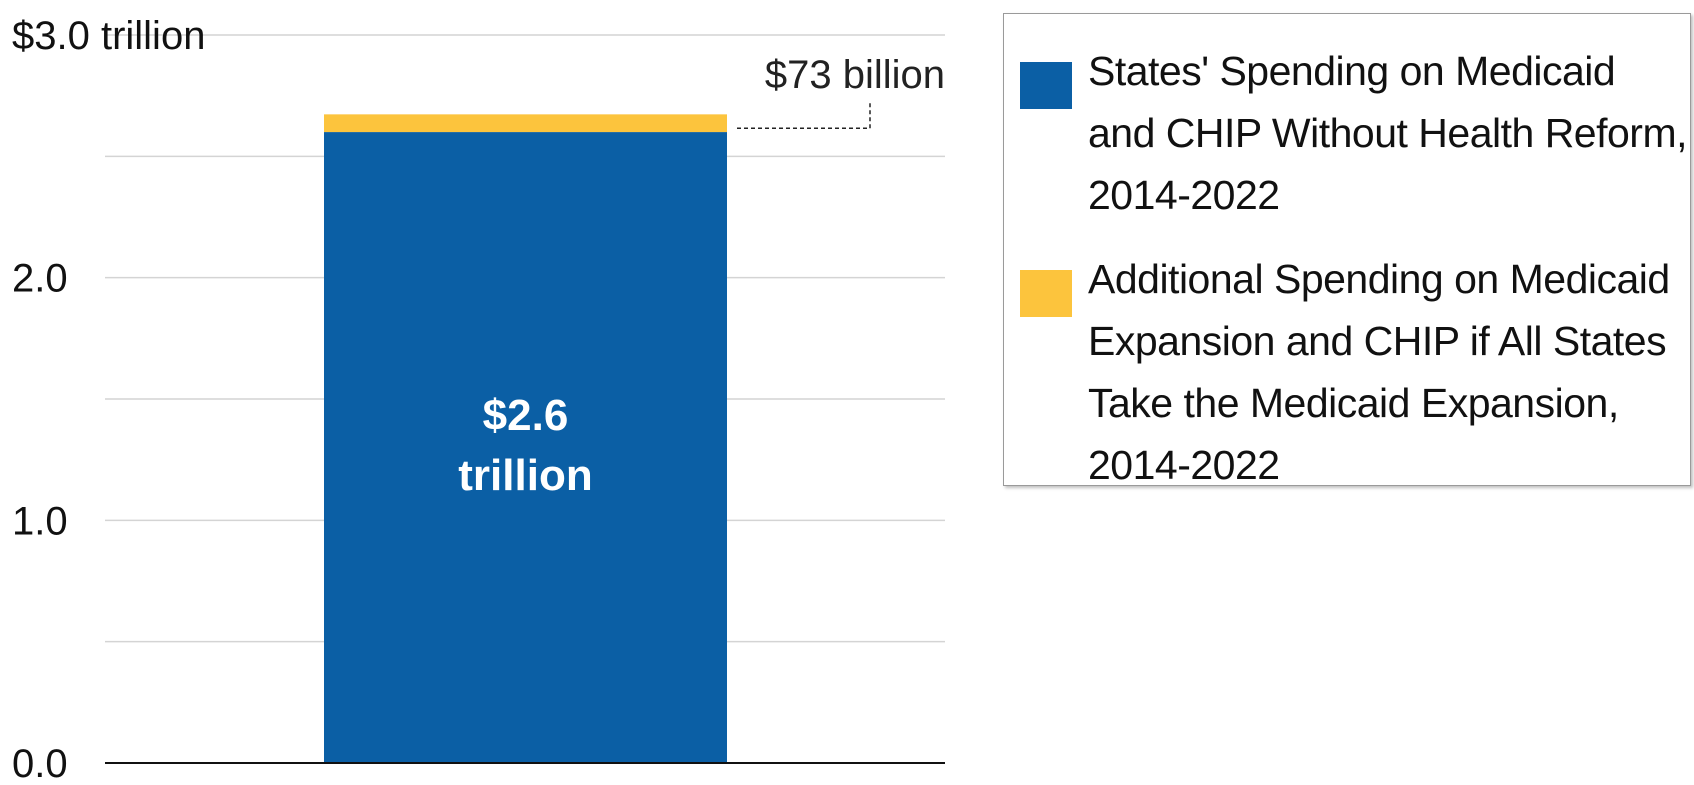 This screenshot has height=785, width=1694. Describe the element at coordinates (40, 521) in the screenshot. I see `y-tick-label: 1.0` at that location.